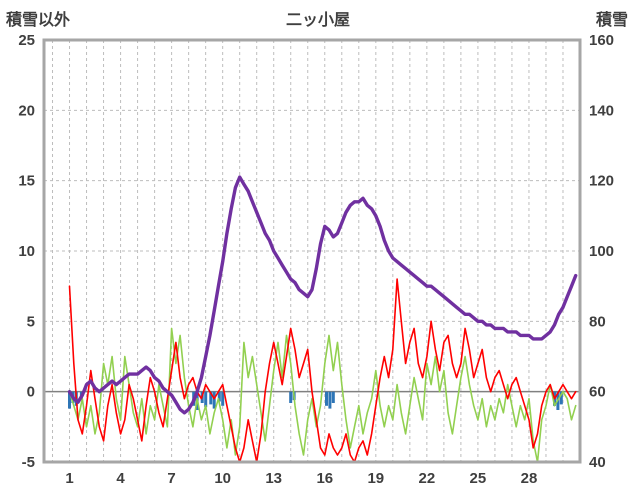  What do you see at coordinates (375, 478) in the screenshot?
I see `x-axis-tick-label: 19` at bounding box center [375, 478].